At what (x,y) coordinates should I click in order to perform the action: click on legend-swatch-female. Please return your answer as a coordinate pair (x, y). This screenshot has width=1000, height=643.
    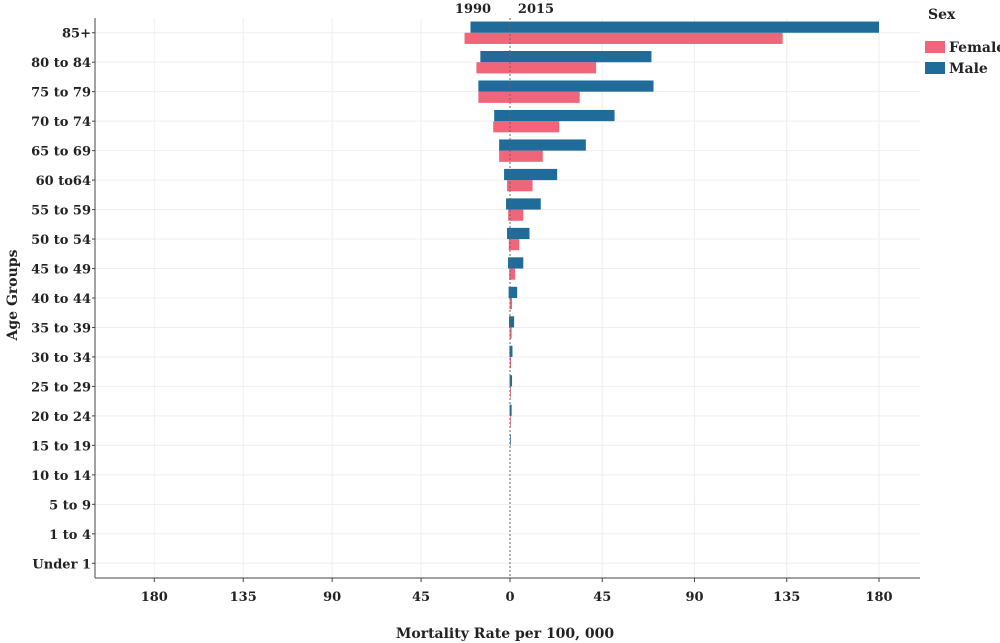
    Looking at the image, I should click on (935, 47).